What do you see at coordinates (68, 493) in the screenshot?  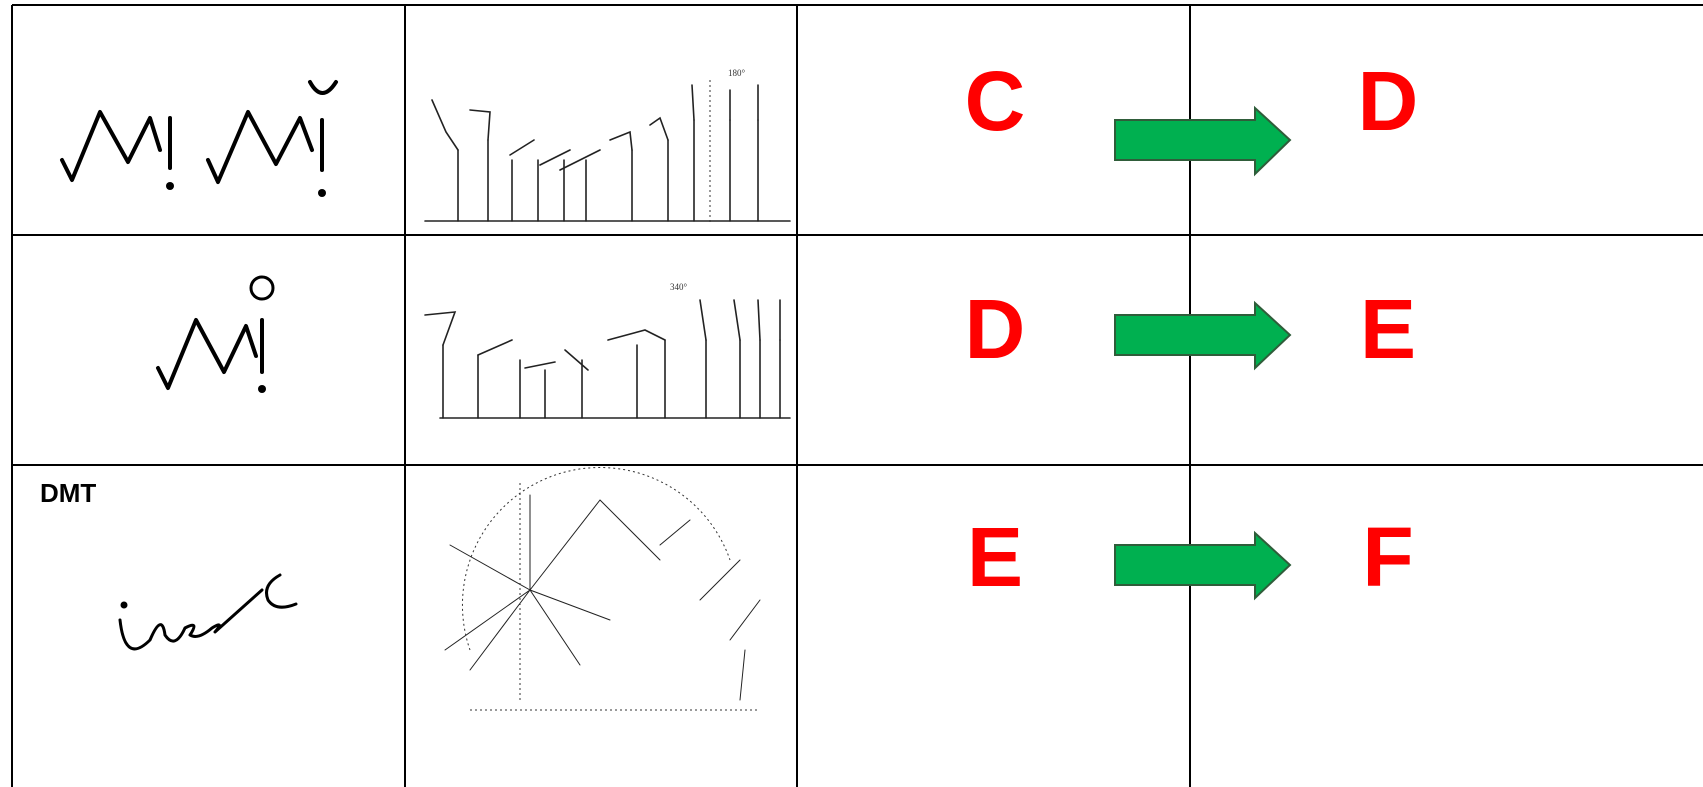 I see `row-label: DMT` at bounding box center [68, 493].